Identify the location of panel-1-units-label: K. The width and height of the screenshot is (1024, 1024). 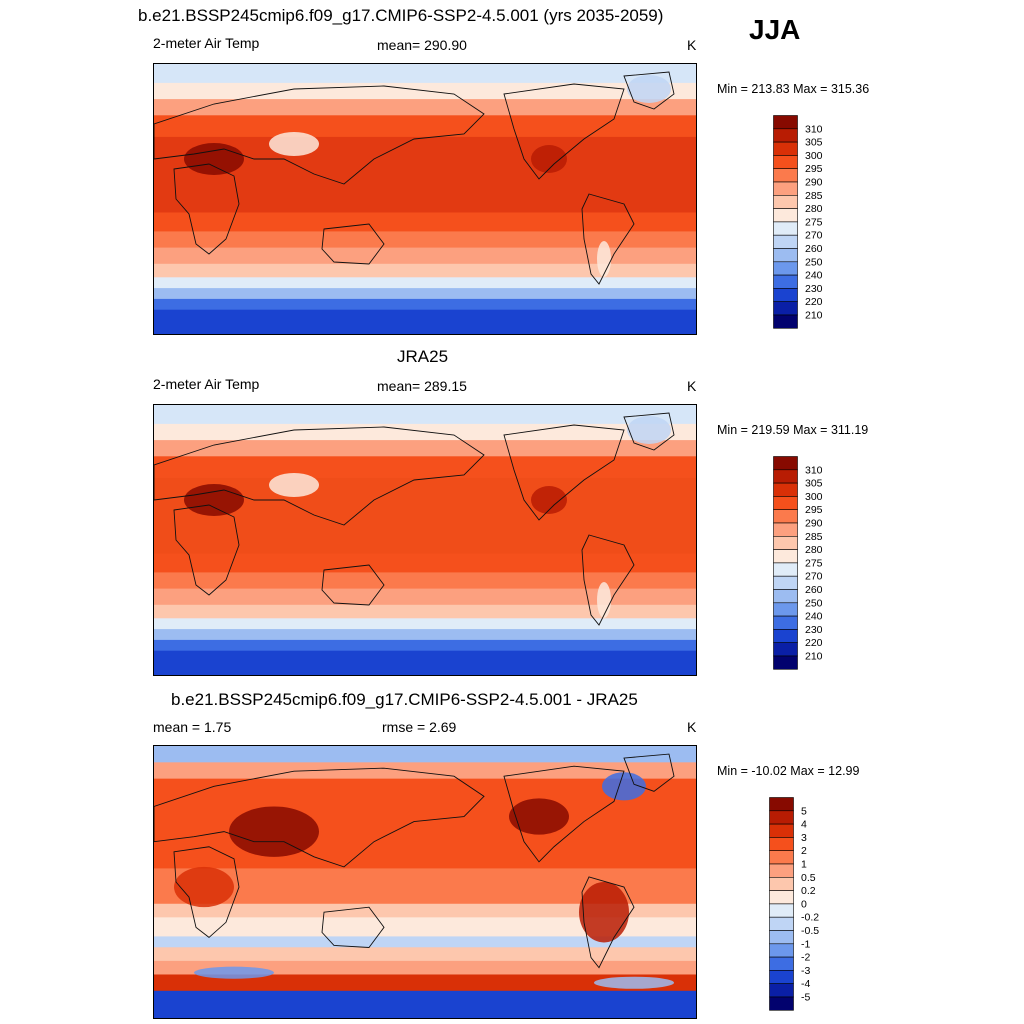
(692, 45).